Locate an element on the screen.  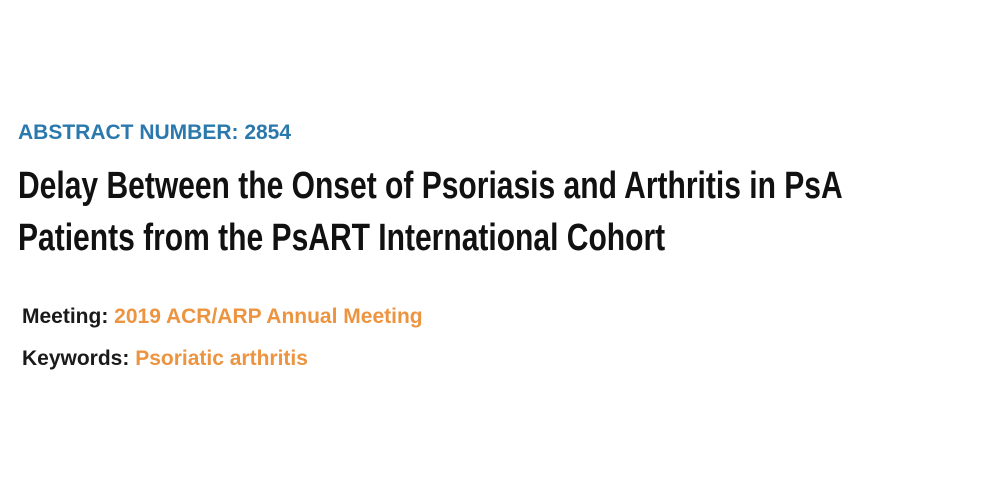
keyword-link: Psoriatic arthritis is located at coordinates (221, 358).